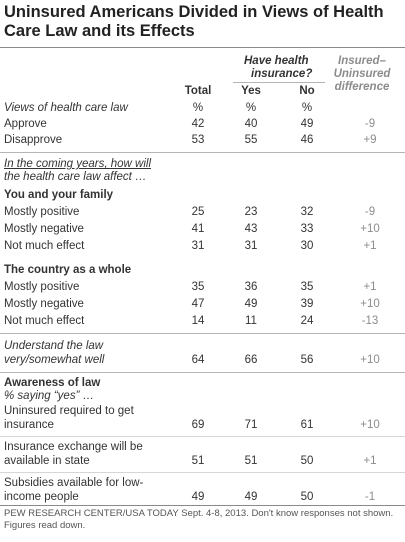 The image size is (405, 542). Describe the element at coordinates (251, 229) in the screenshot. I see `yes-value: 43` at that location.